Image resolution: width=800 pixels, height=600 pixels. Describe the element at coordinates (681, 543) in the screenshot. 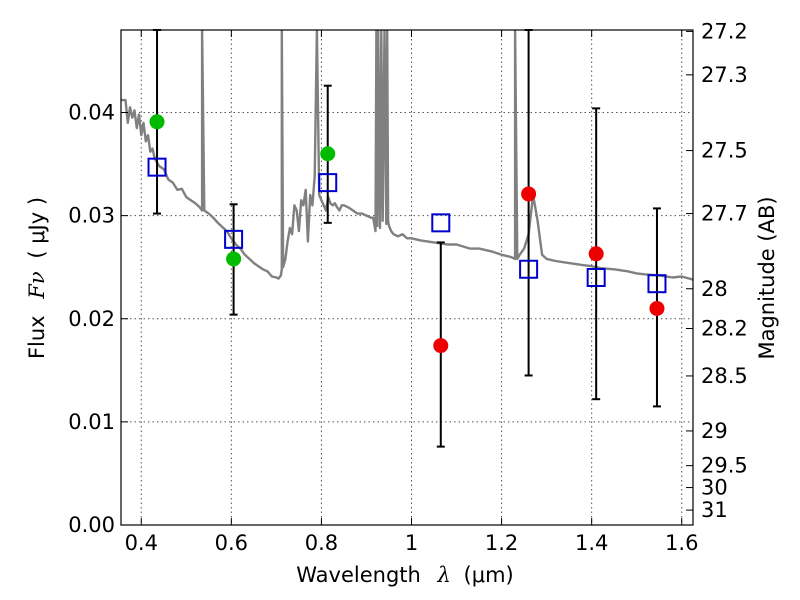

I see `x-tick-label: 1.6` at that location.